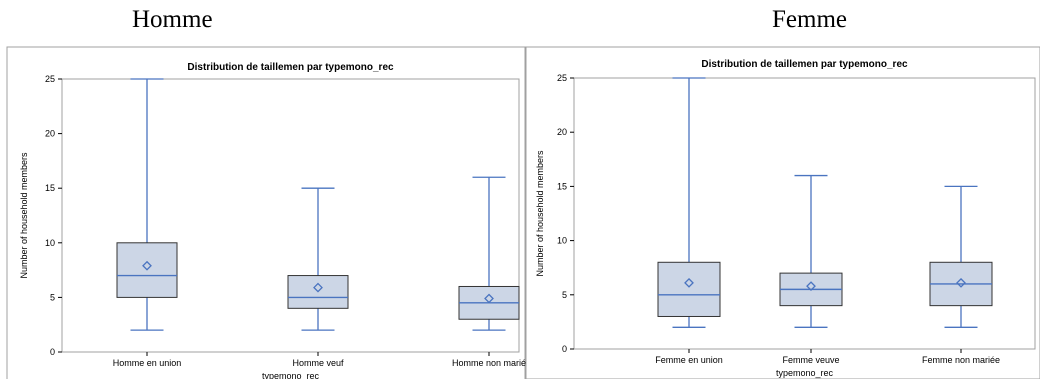 The width and height of the screenshot is (1040, 379). I want to click on x-tick-label: Femme veuve, so click(810, 360).